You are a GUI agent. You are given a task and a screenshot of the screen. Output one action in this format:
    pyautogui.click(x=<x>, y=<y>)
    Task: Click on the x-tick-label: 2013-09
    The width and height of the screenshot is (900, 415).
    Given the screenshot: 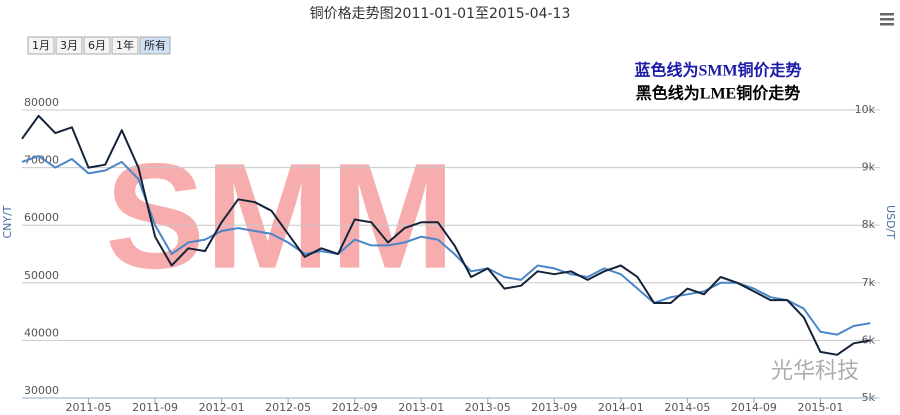 What is the action you would take?
    pyautogui.click(x=554, y=407)
    